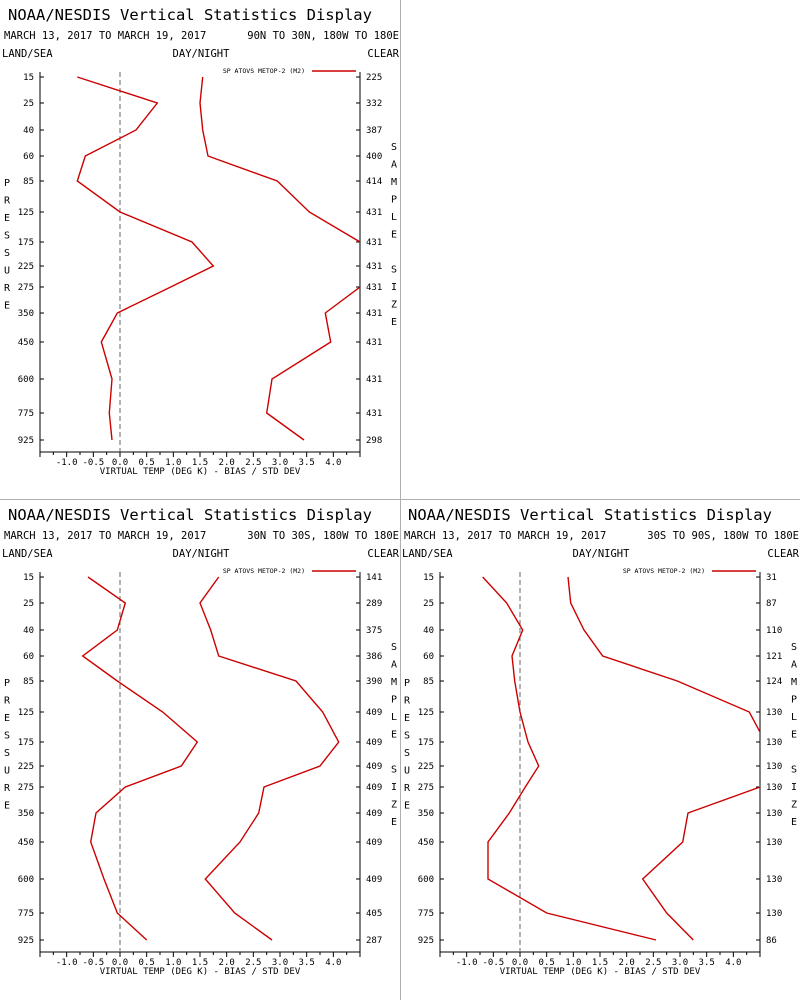  What do you see at coordinates (774, 682) in the screenshot?
I see `sample-size-label: 124` at bounding box center [774, 682].